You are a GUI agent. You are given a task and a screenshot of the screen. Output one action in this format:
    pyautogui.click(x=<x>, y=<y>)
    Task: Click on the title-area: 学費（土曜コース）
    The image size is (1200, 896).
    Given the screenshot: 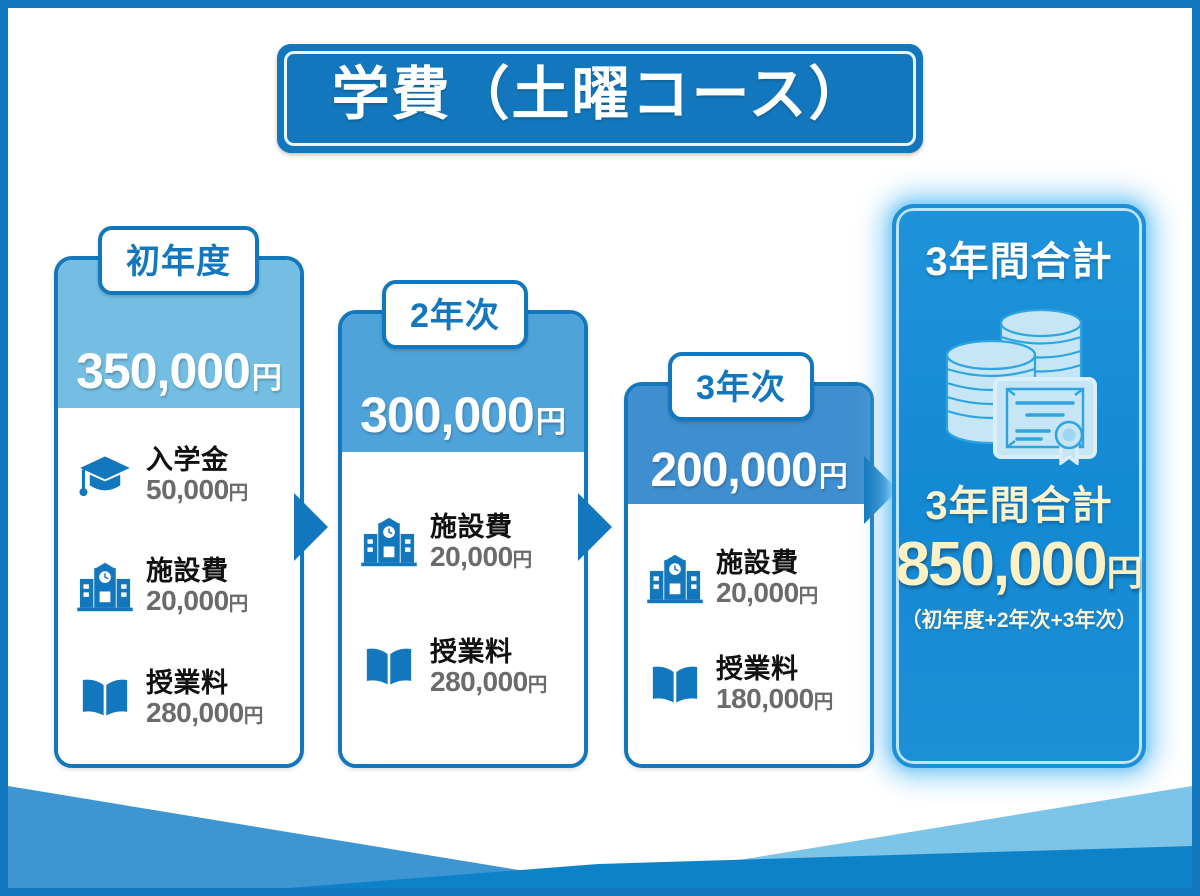 What is the action you would take?
    pyautogui.click(x=600, y=98)
    